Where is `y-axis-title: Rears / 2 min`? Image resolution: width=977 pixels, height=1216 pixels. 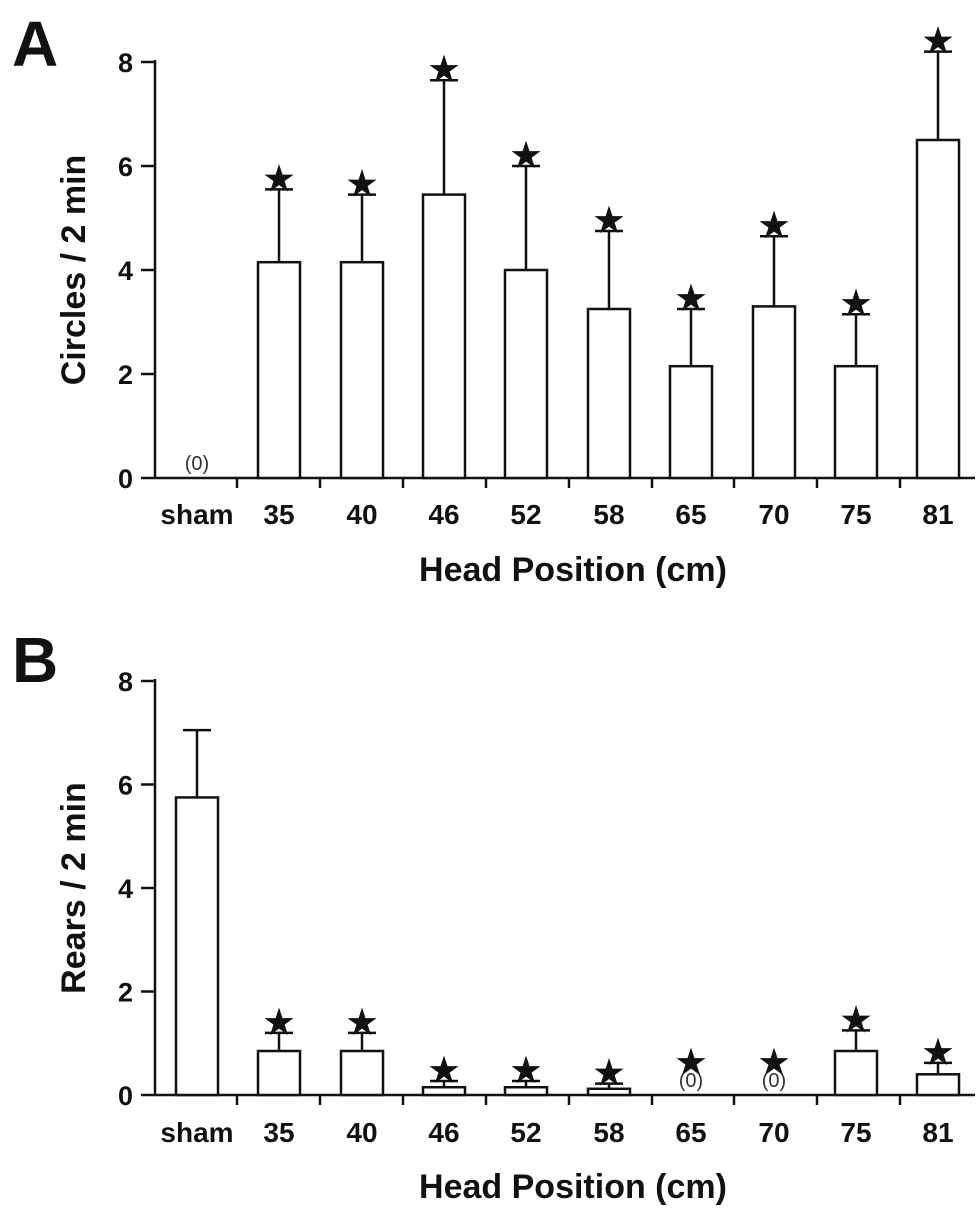
y-axis-title: Rears / 2 min is located at coordinates (74, 888).